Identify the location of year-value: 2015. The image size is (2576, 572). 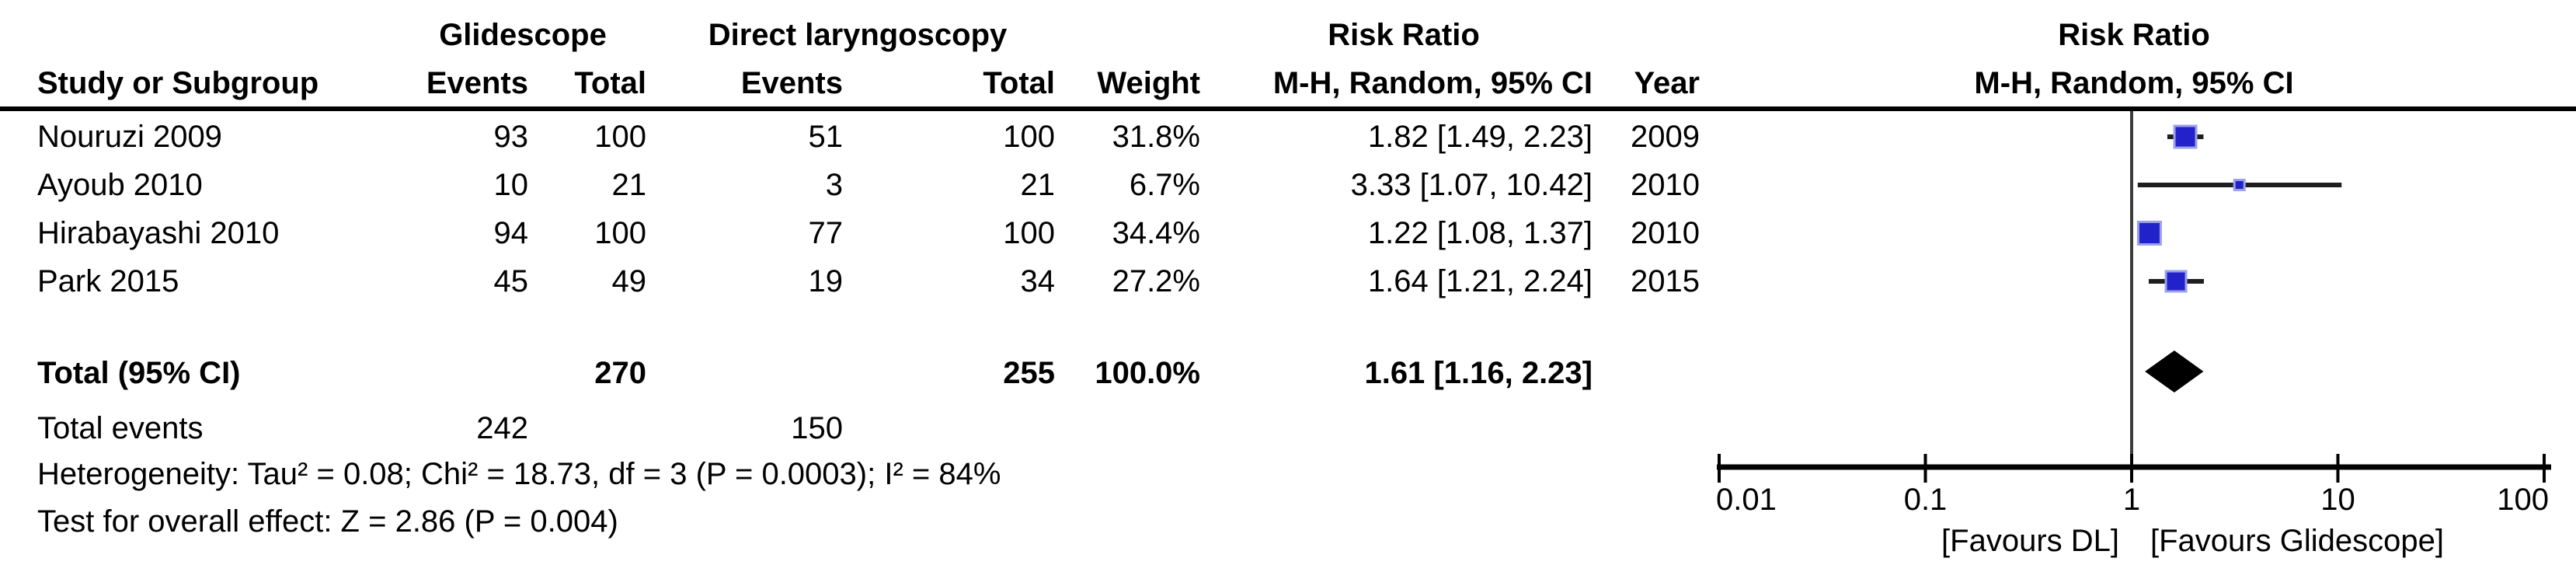
(1666, 281).